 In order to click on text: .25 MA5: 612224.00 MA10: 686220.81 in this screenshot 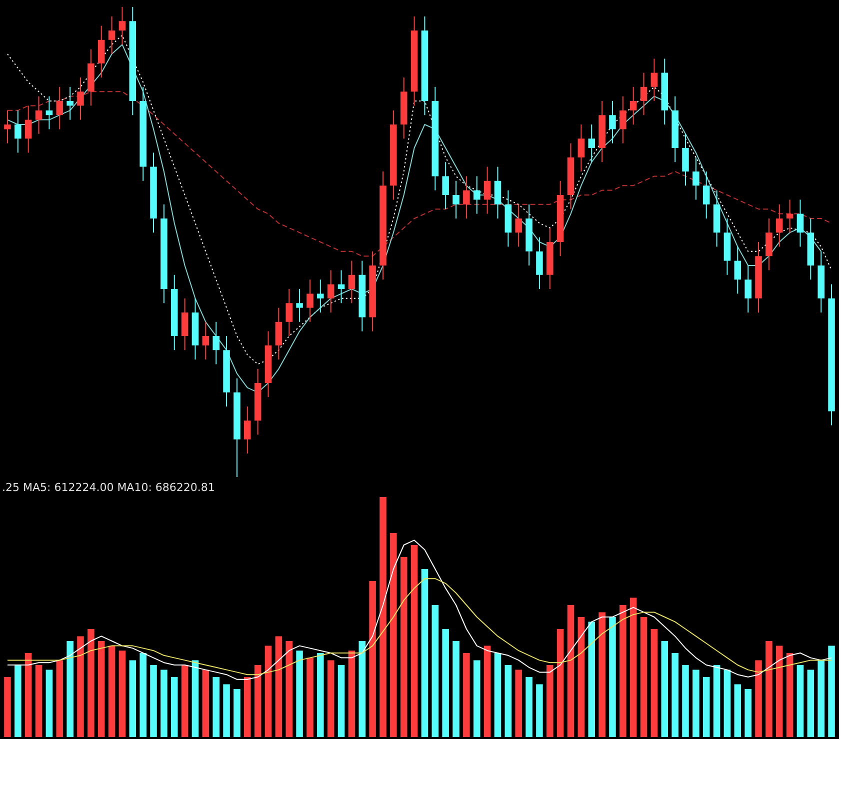, I will do `click(108, 487)`.